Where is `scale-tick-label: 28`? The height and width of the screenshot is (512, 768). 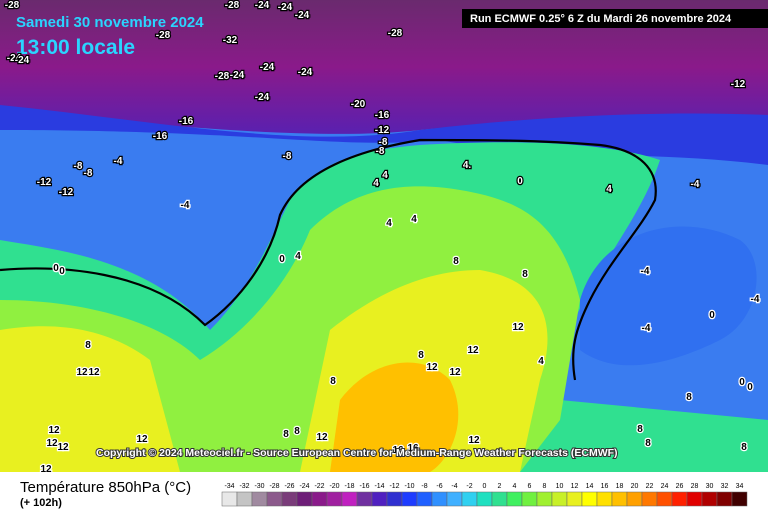
scale-tick-label: 28 is located at coordinates (695, 486).